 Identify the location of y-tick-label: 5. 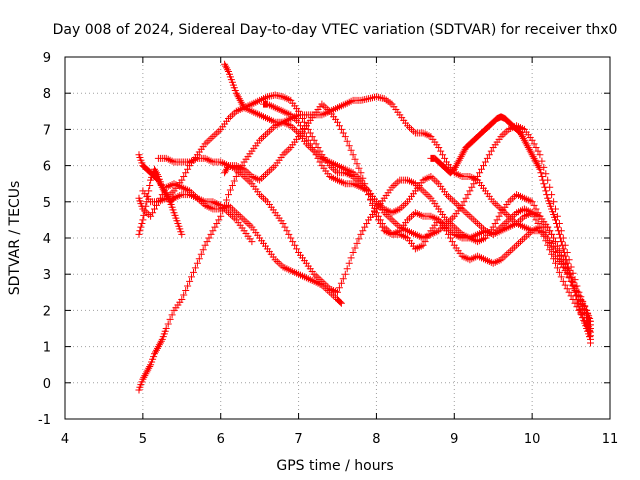
(47, 203).